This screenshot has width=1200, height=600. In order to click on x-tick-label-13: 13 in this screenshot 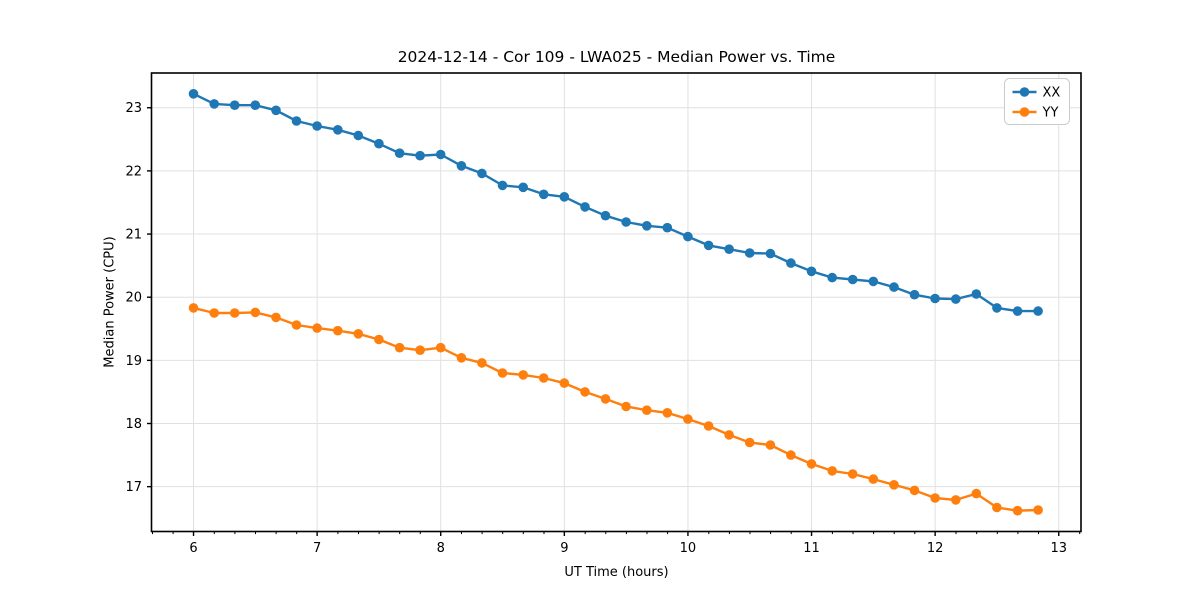, I will do `click(1058, 548)`.